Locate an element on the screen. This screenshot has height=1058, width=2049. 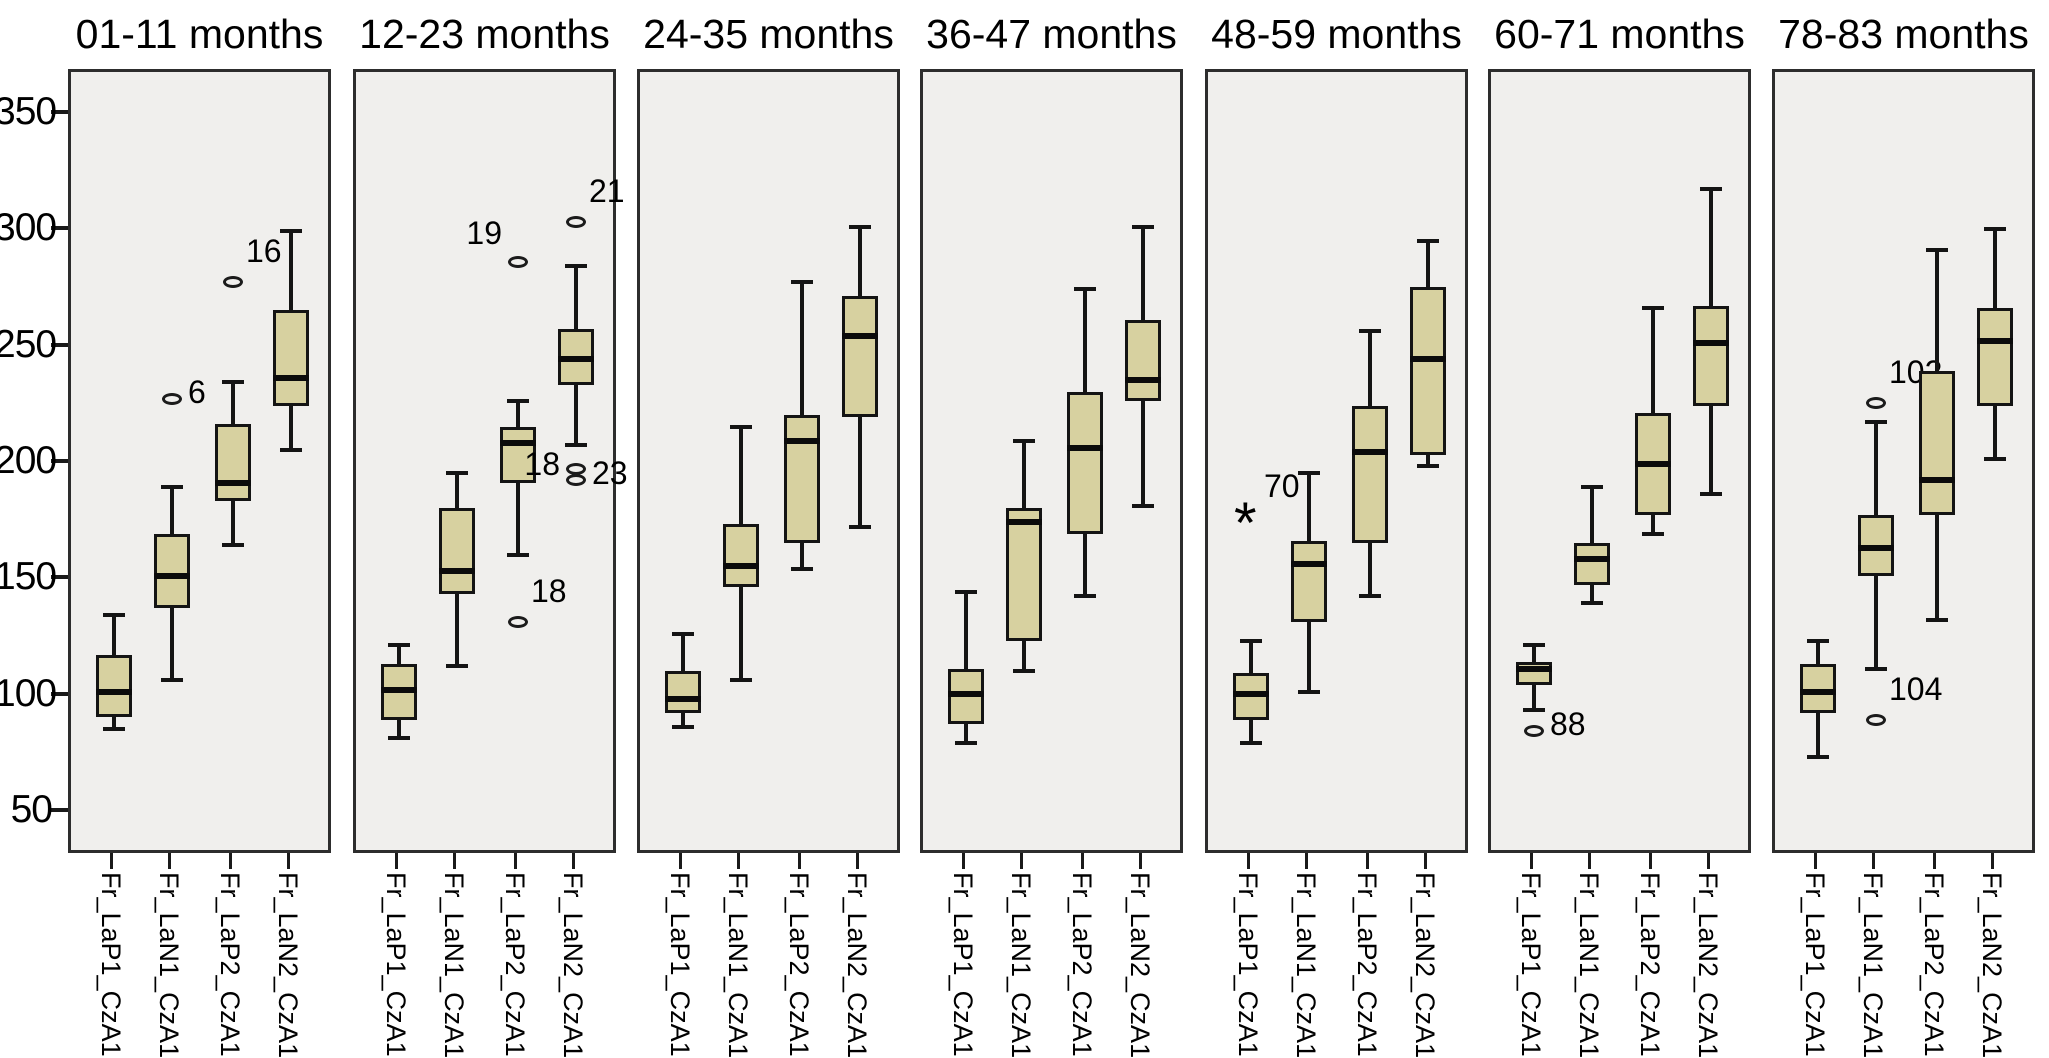
panel: * 70 is located at coordinates (1336, 461).